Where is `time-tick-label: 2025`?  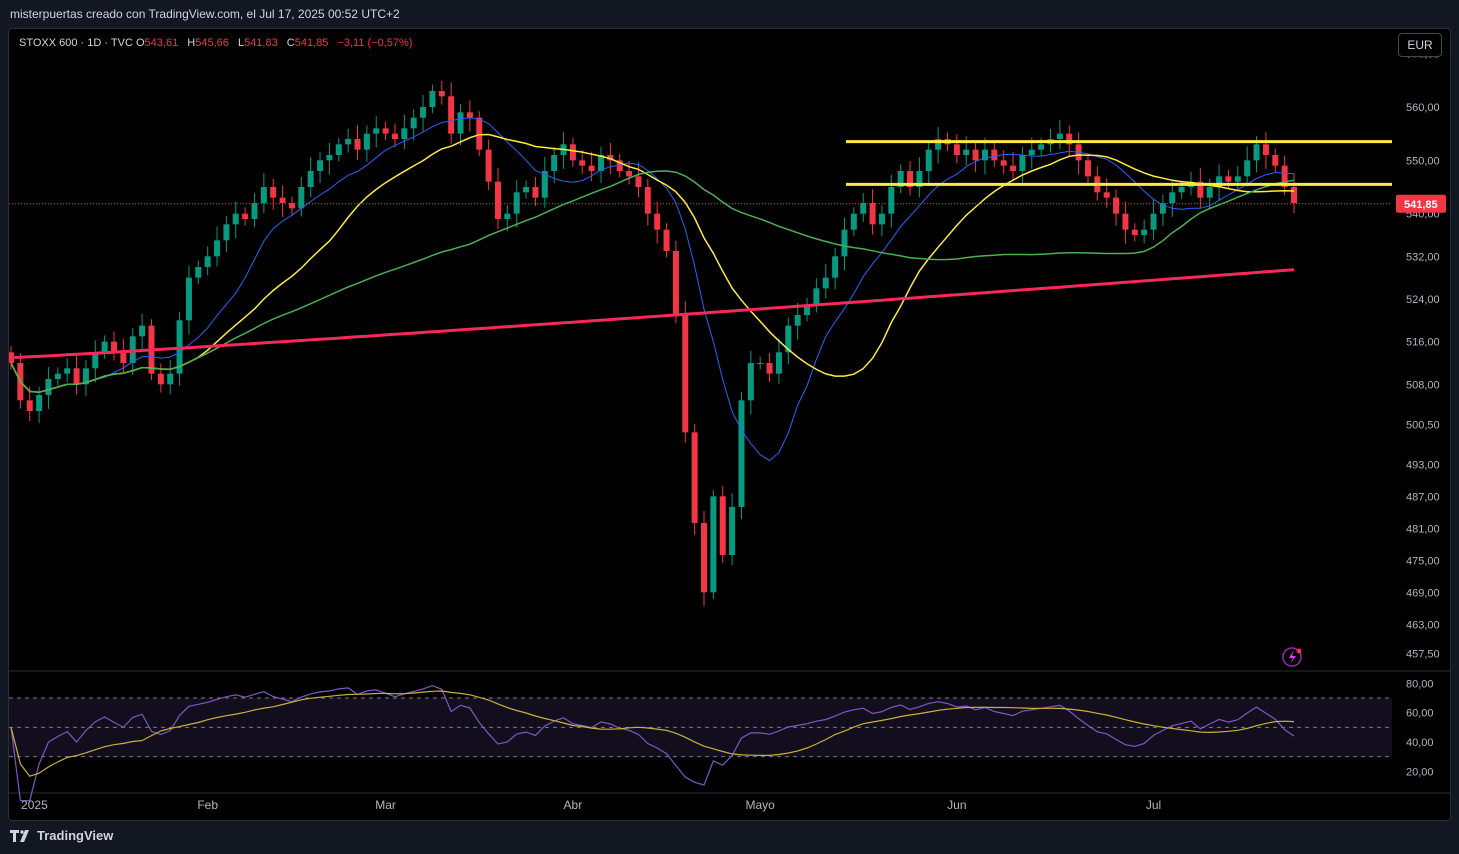
time-tick-label: 2025 is located at coordinates (34, 805).